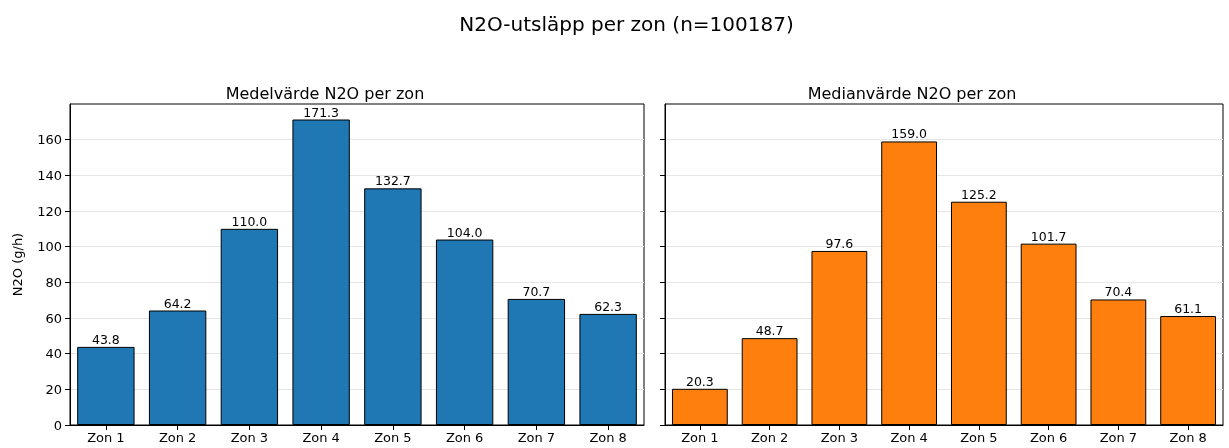 This screenshot has height=448, width=1229. Describe the element at coordinates (49, 140) in the screenshot. I see `y-tick-label: 160` at that location.